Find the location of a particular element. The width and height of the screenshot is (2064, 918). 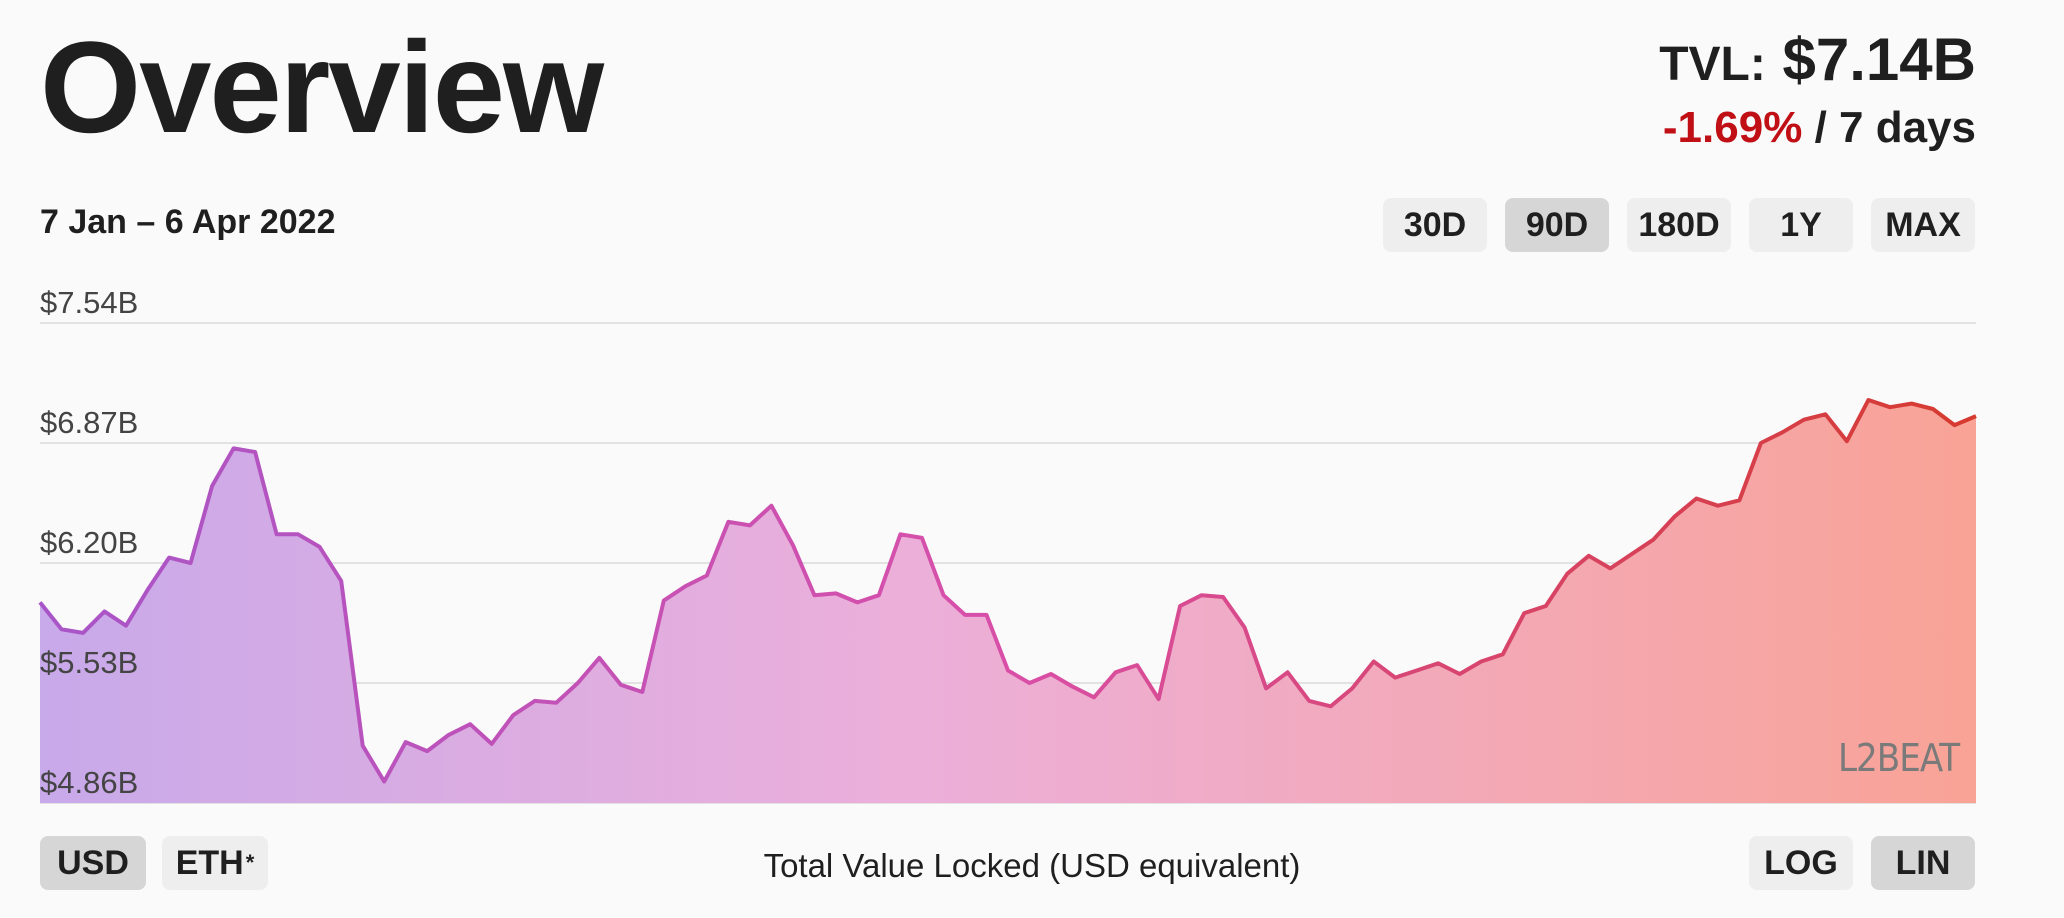

y-tick-label: $4.86B is located at coordinates (89, 782).